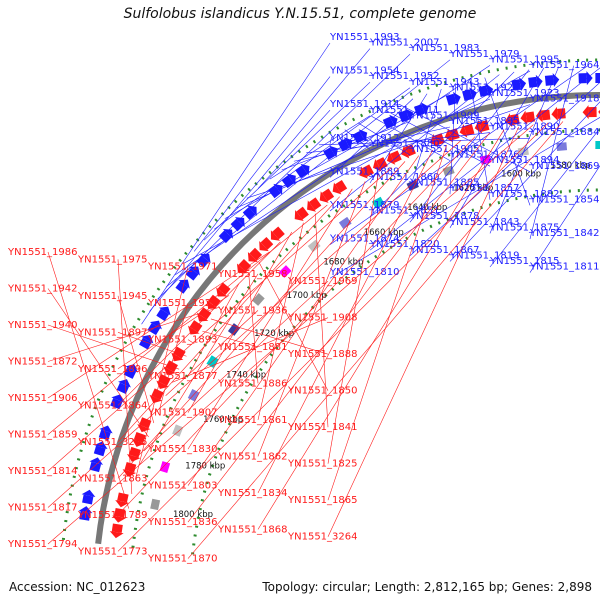 The image size is (600, 600). What do you see at coordinates (384, 233) in the screenshot?
I see `kbp-tick-label: 1660 kbp` at bounding box center [384, 233].